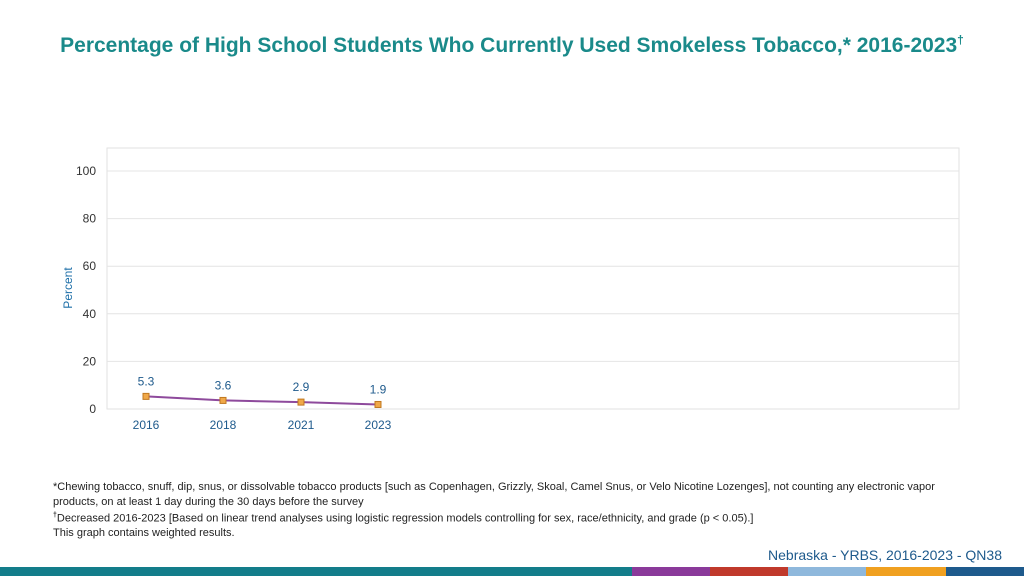 The image size is (1024, 576). What do you see at coordinates (985, 571) in the screenshot?
I see `bar-segment-blue` at bounding box center [985, 571].